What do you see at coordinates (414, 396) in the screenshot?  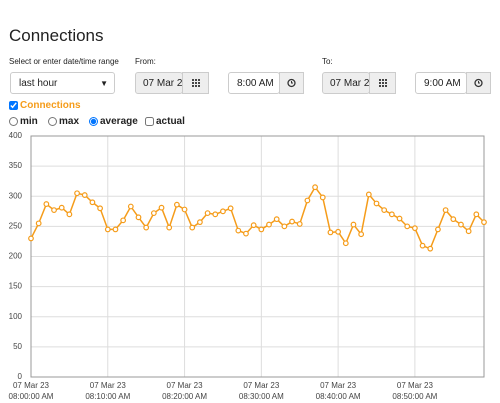 I see `x-tick-label: 08:50:00 AM` at bounding box center [414, 396].